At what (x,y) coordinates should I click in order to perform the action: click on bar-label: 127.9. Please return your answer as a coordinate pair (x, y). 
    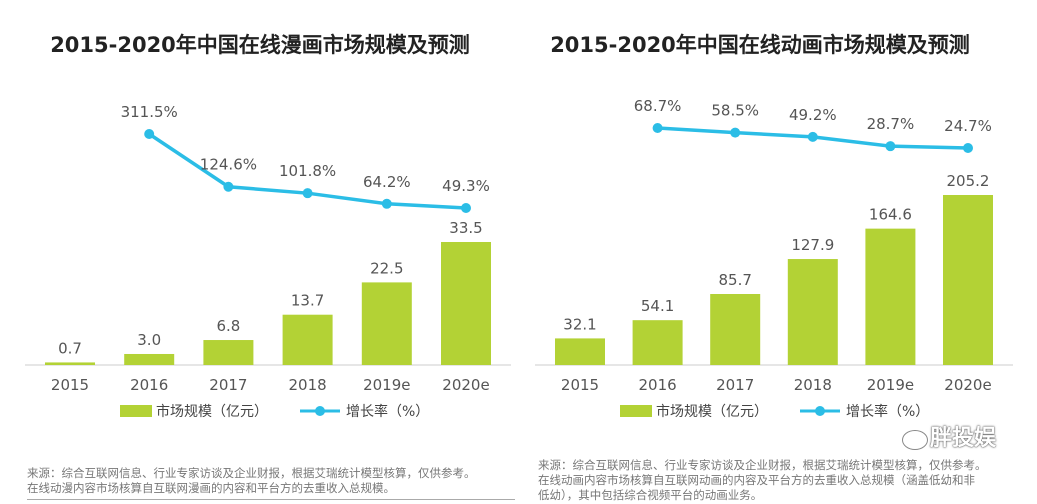
    Looking at the image, I should click on (812, 245).